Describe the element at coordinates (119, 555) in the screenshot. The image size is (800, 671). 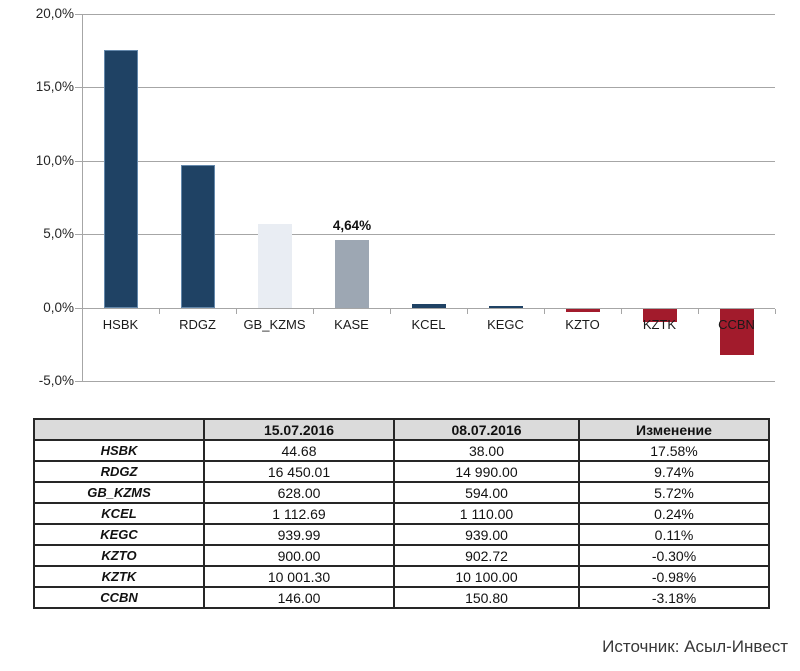
I see `ticker-cell-KZTO: KZTO` at that location.